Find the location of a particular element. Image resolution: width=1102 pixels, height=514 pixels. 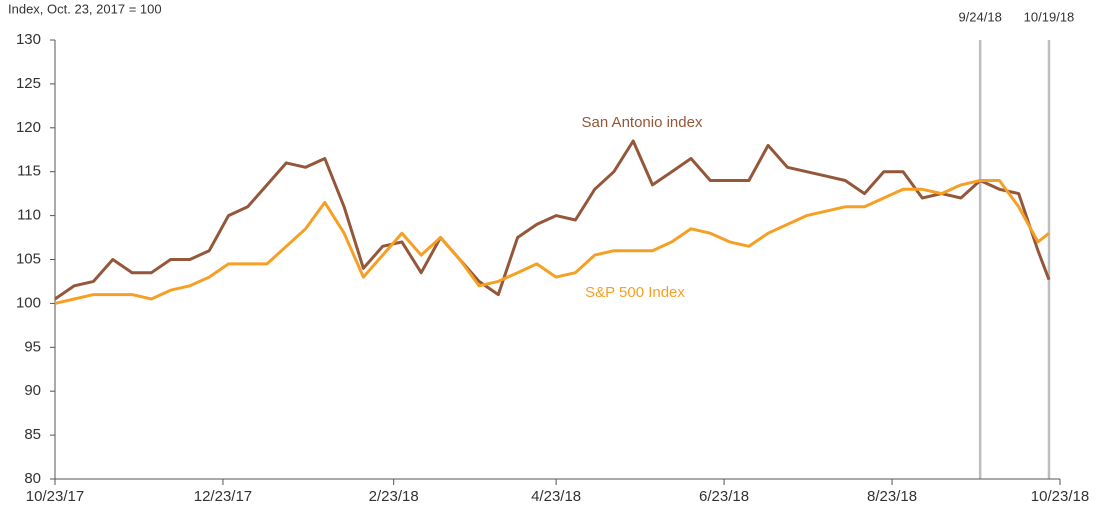

y-tick-label: 90 is located at coordinates (32, 390).